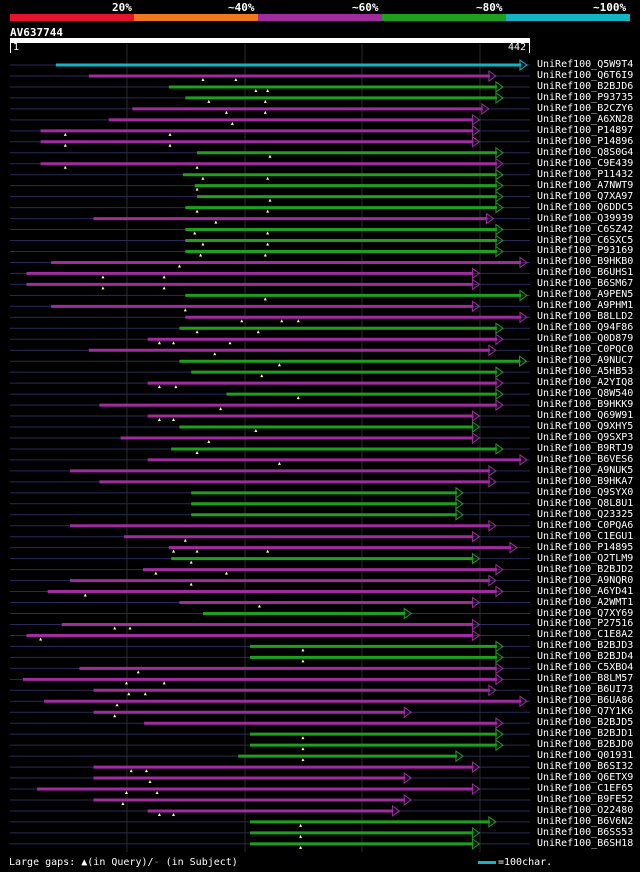 The image size is (640, 872). Describe the element at coordinates (585, 635) in the screenshot. I see `hit-label: UniRef100_C1E8A2` at that location.